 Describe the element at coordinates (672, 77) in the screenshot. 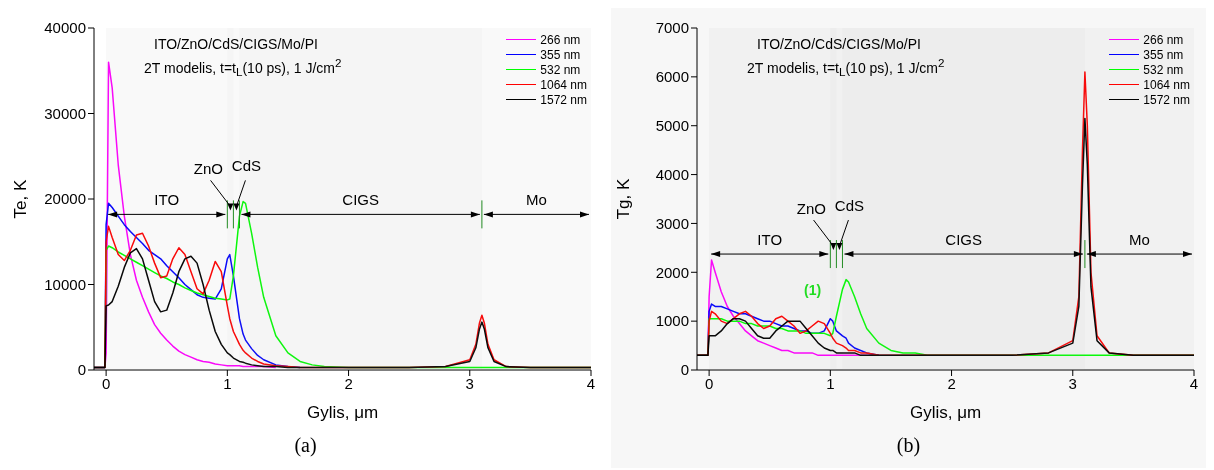

I see `y-tick-label: 6000` at that location.